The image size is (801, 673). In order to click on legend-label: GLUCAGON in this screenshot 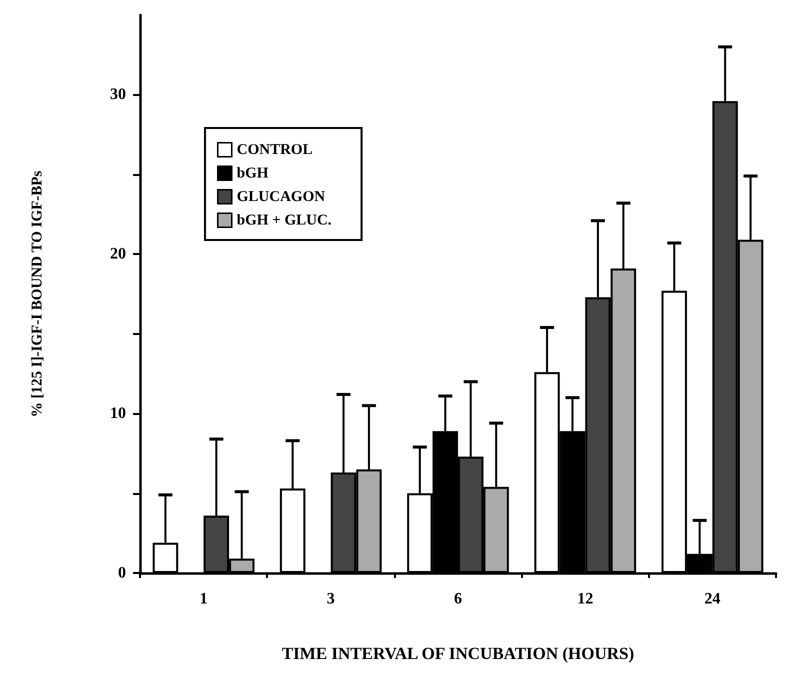, I will do `click(281, 196)`.